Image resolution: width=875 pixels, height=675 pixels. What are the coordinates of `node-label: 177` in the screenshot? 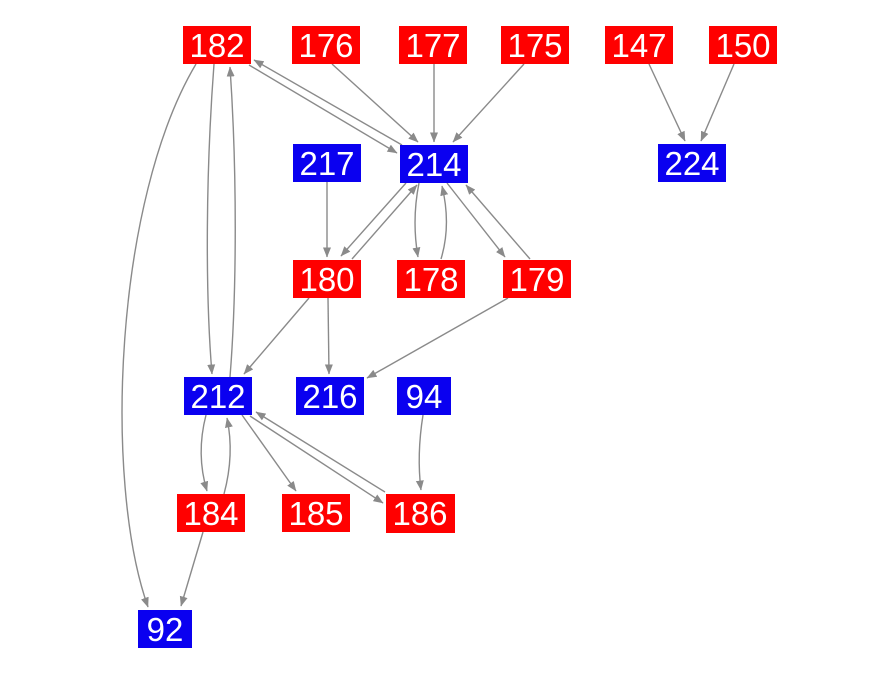 It's located at (433, 45).